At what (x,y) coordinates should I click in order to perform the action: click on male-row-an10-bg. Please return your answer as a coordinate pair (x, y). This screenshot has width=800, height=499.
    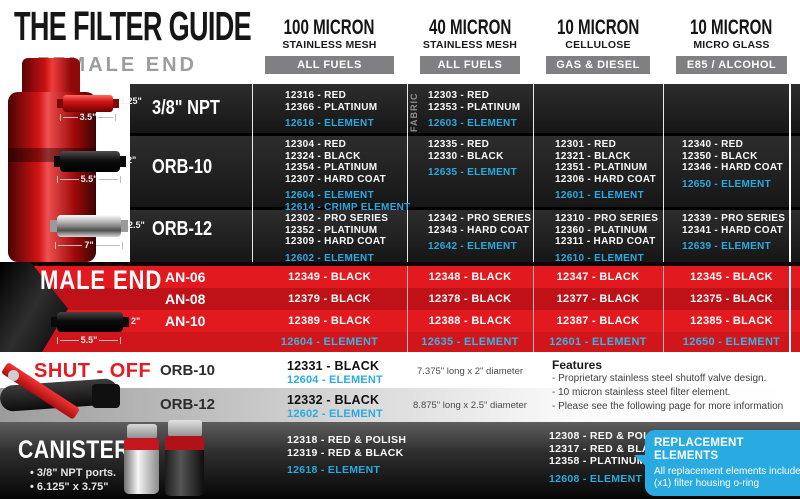
    Looking at the image, I should click on (400, 321).